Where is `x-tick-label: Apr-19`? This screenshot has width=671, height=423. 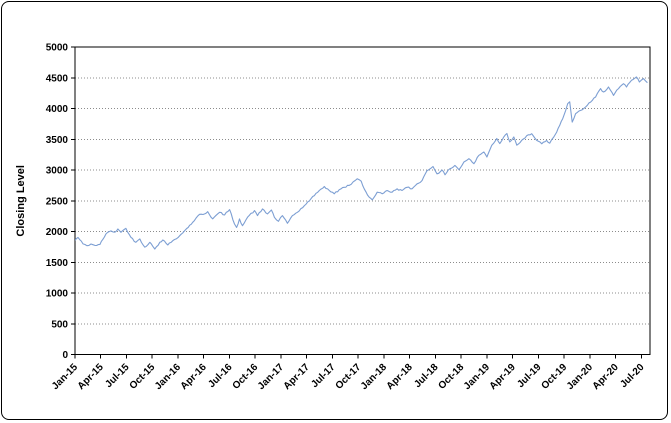
x-tick-label: Apr-19 is located at coordinates (503, 377).